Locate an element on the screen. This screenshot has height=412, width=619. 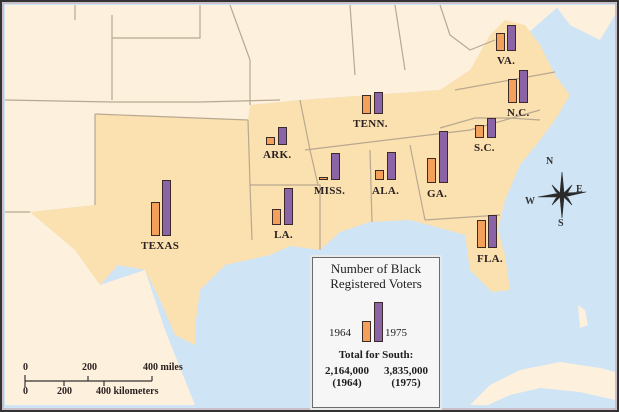
bar-fla-1964 is located at coordinates (481, 234).